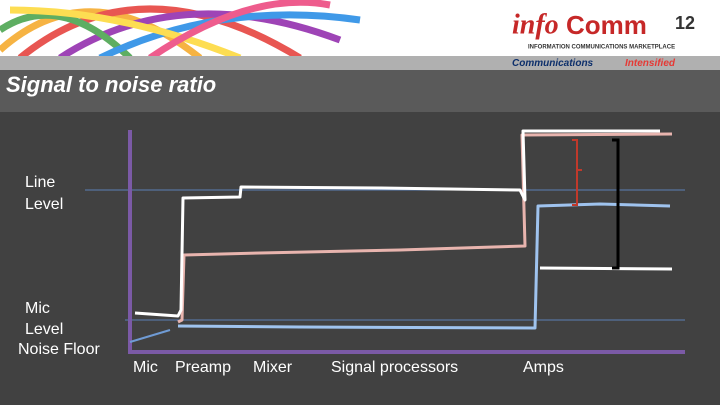 The image size is (720, 405). What do you see at coordinates (40, 182) in the screenshot?
I see `level-label: Line` at bounding box center [40, 182].